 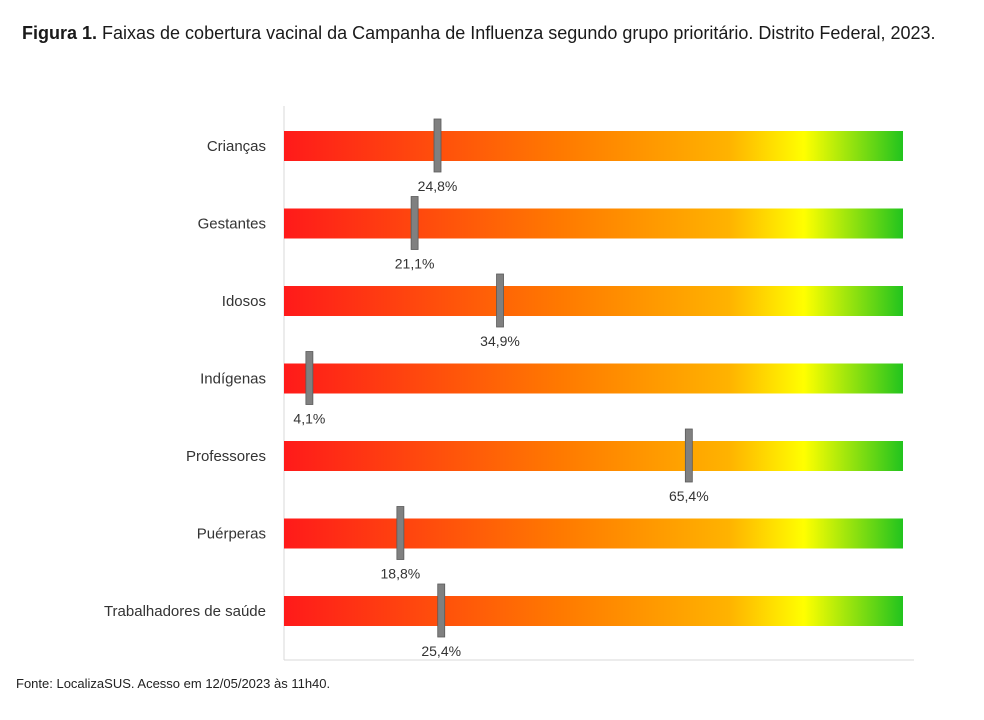 What do you see at coordinates (309, 419) in the screenshot?
I see `value-label: 4,1%` at bounding box center [309, 419].